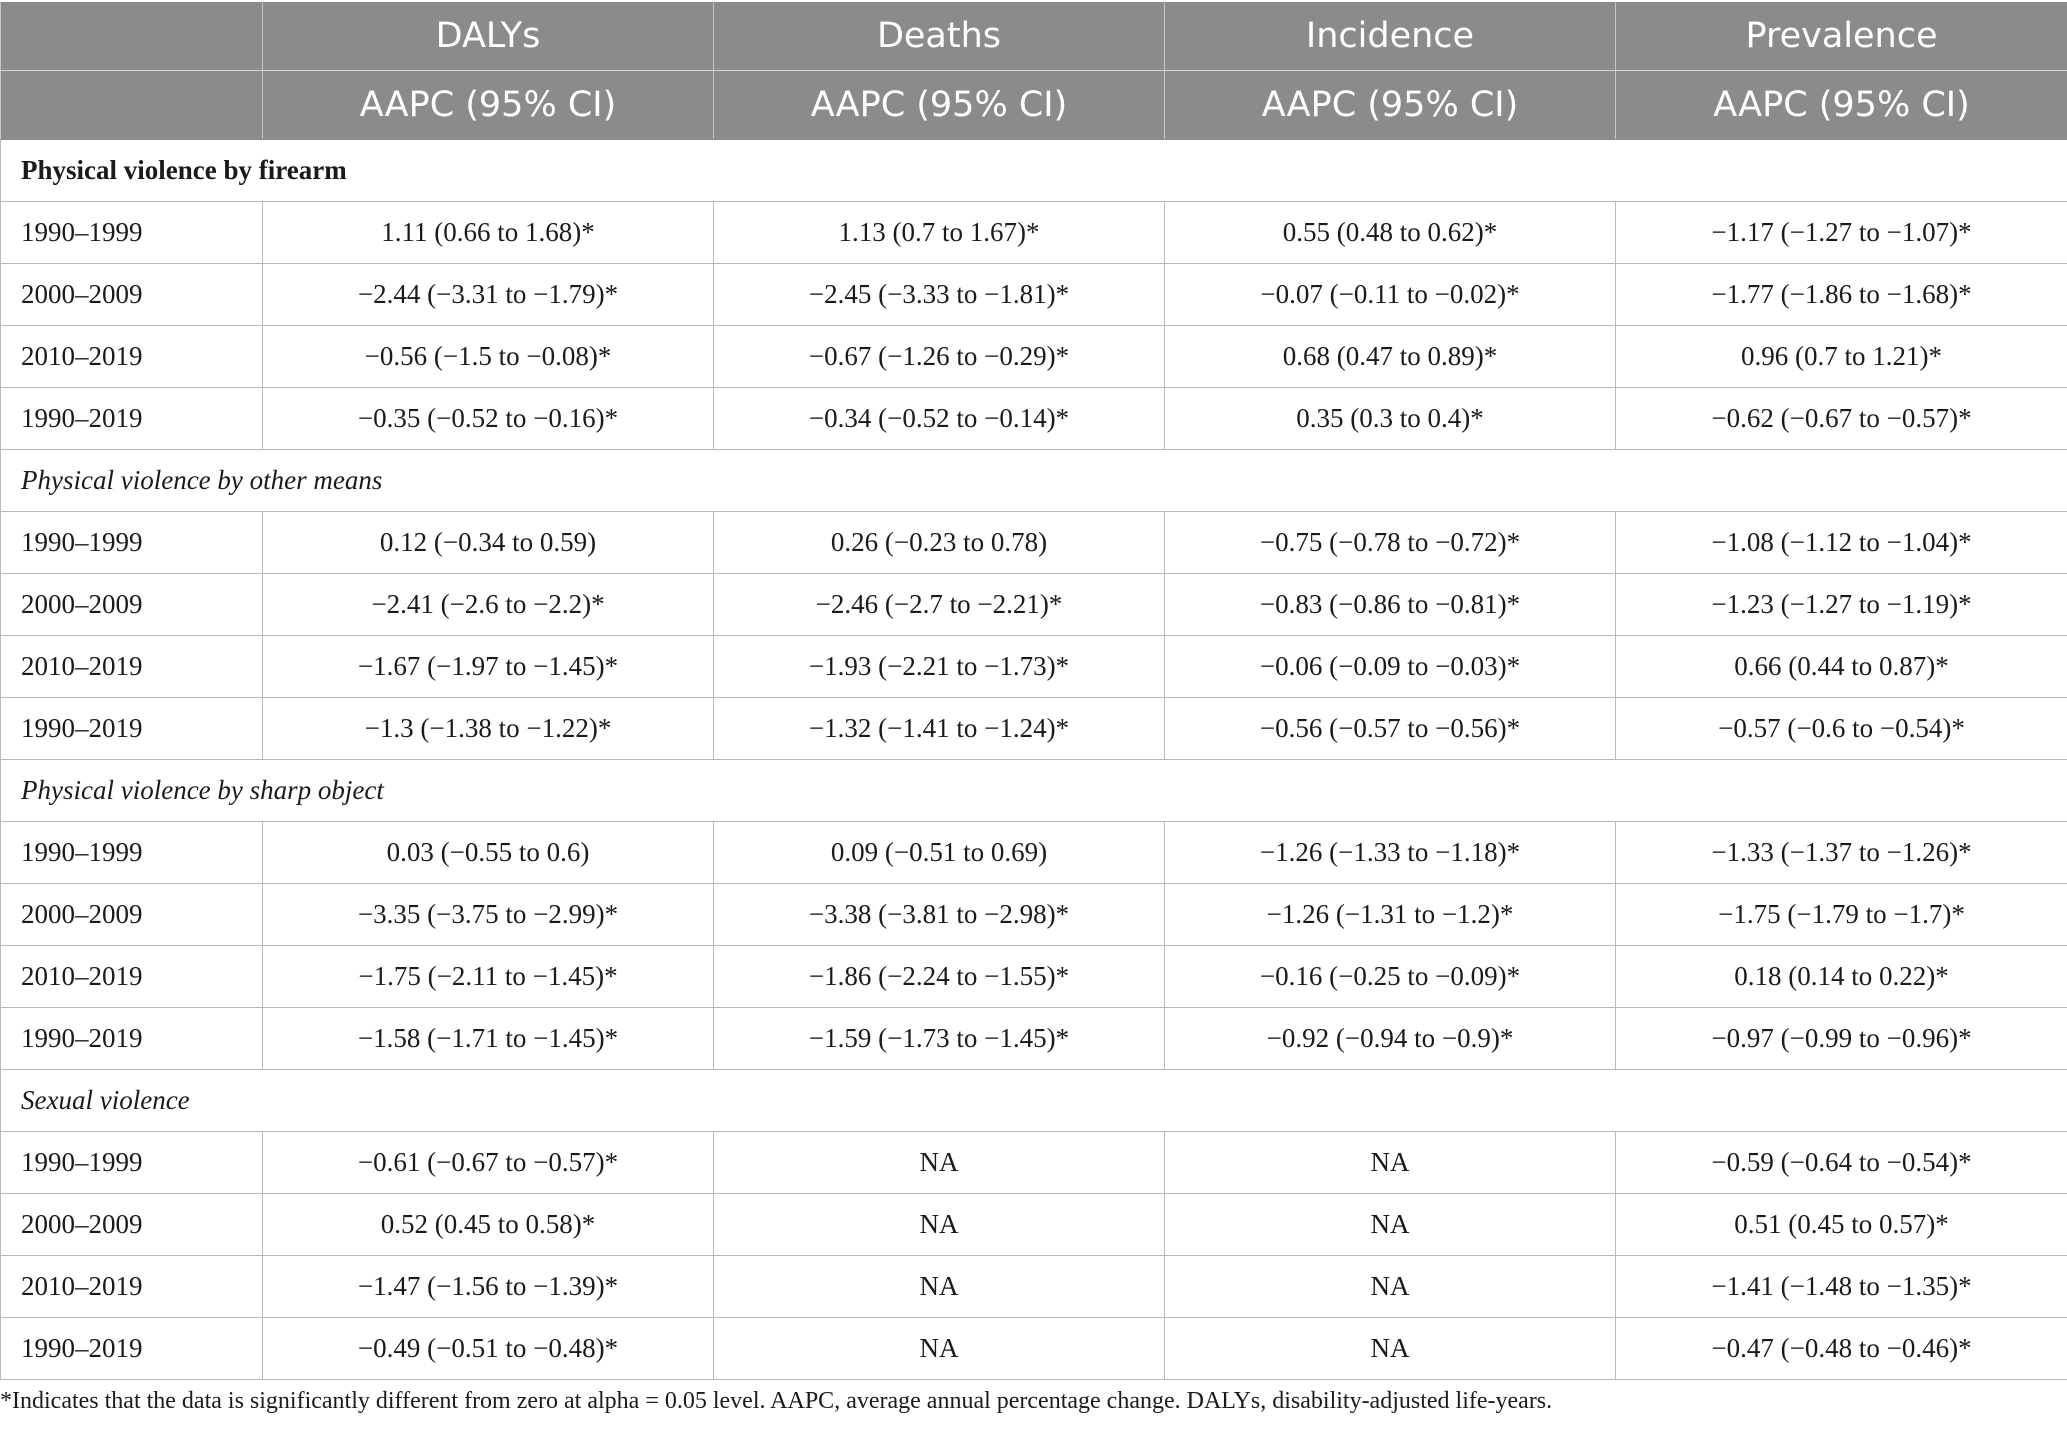  What do you see at coordinates (1390, 852) in the screenshot?
I see `incidence-cell: −1.26 (−1.33 to −1.18)*` at bounding box center [1390, 852].